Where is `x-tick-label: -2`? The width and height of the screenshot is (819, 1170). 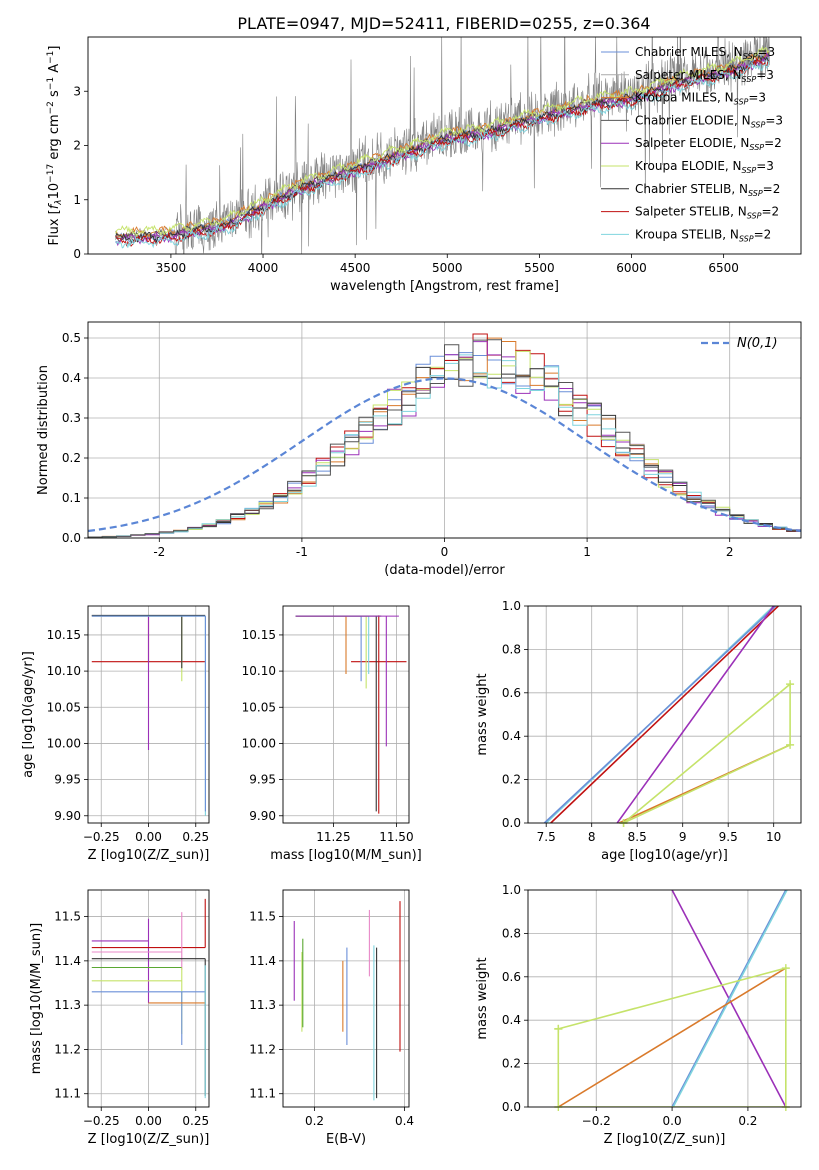 x-tick-label: -2 is located at coordinates (159, 552).